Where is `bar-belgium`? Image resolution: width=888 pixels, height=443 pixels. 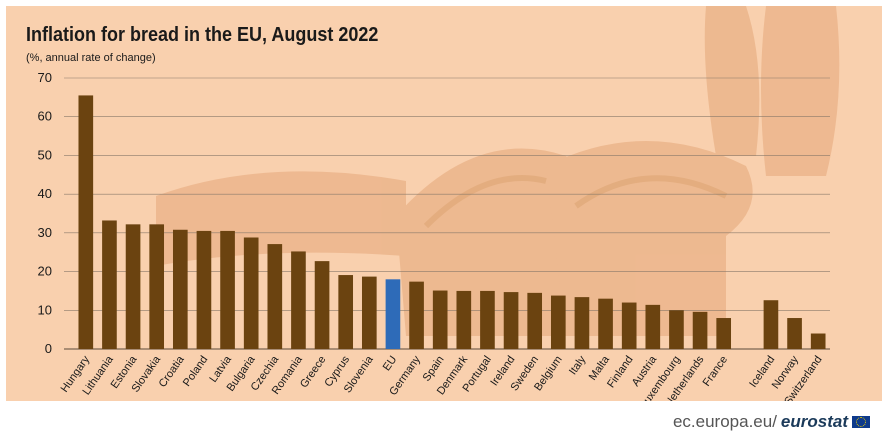
bar-belgium is located at coordinates (558, 322).